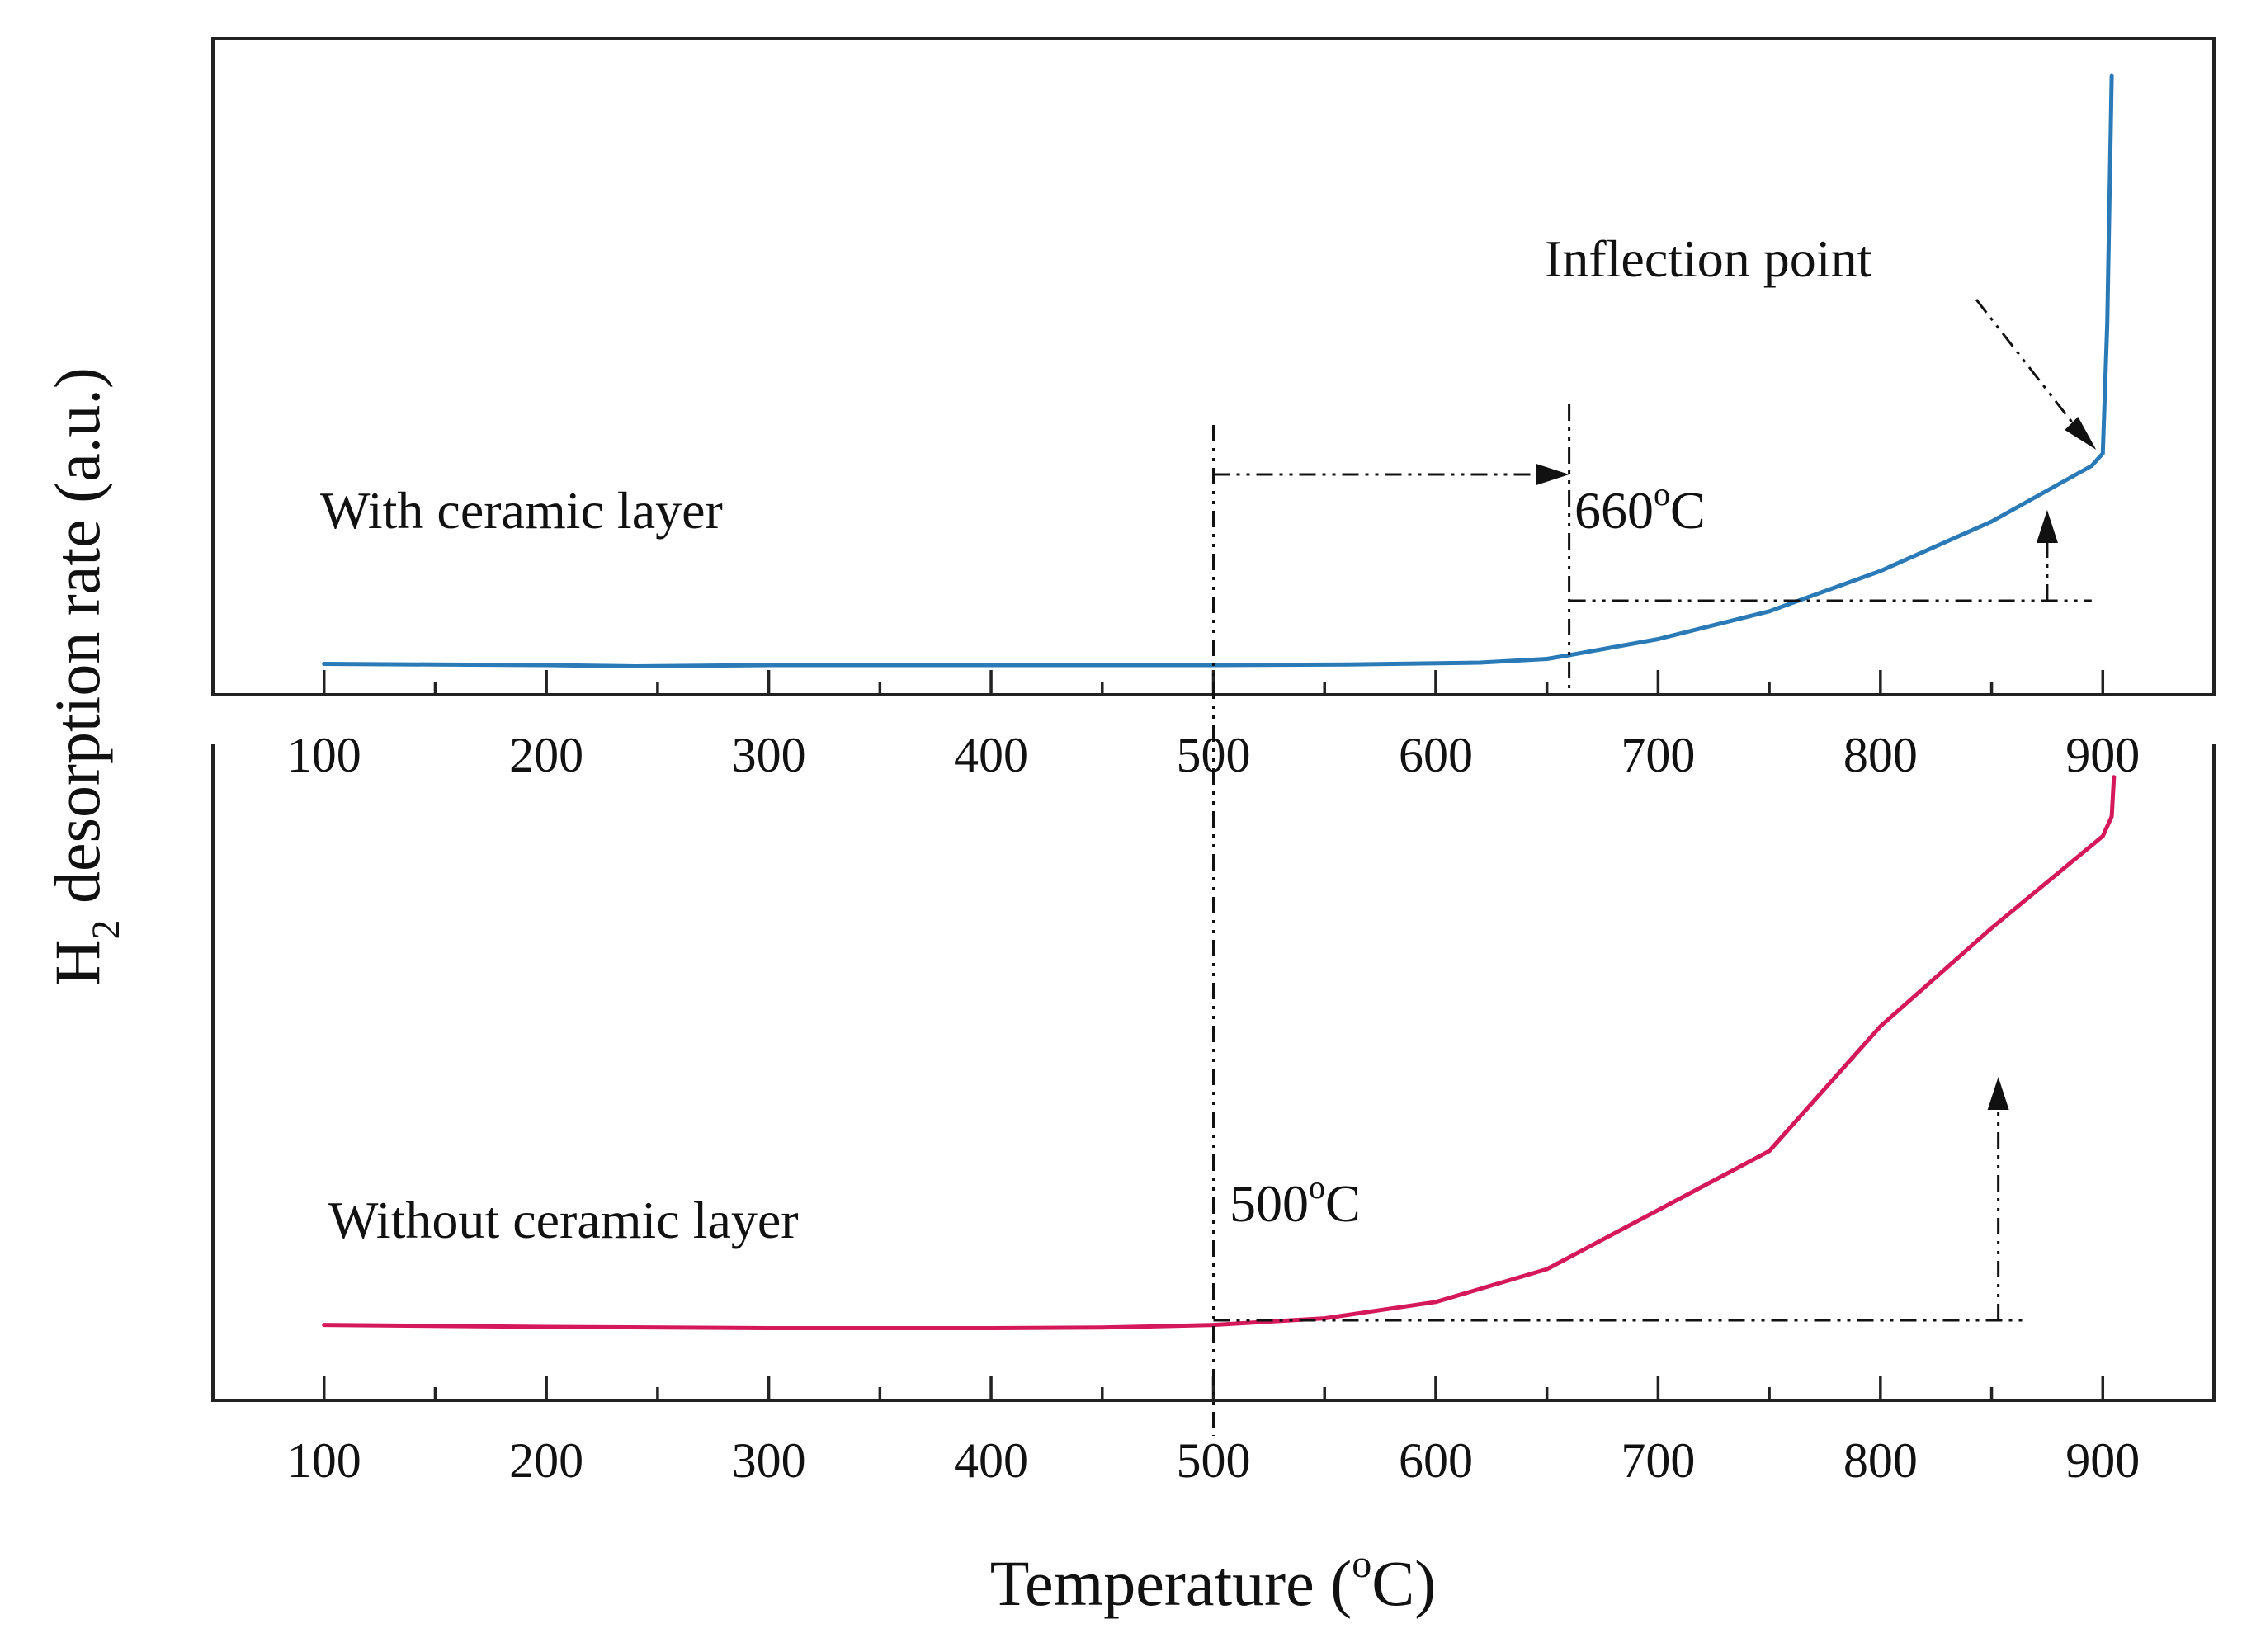 This screenshot has width=2242, height=1652. Describe the element at coordinates (1270, 1204) in the screenshot. I see `onset-500-value: 500` at that location.